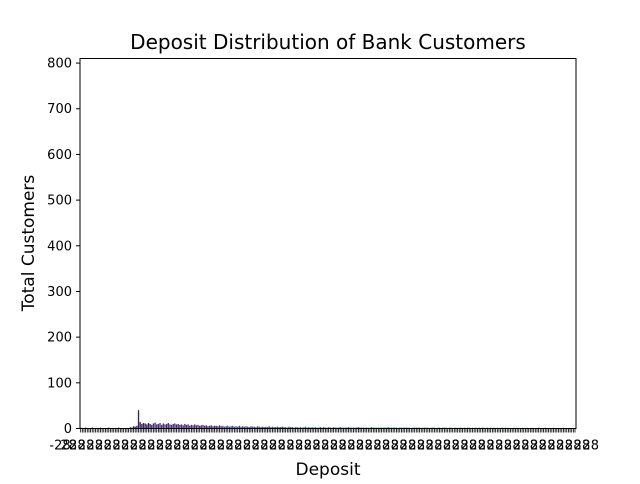 The width and height of the screenshot is (640, 484). I want to click on chart-title: Deposit Distribution of Bank Customers, so click(328, 42).